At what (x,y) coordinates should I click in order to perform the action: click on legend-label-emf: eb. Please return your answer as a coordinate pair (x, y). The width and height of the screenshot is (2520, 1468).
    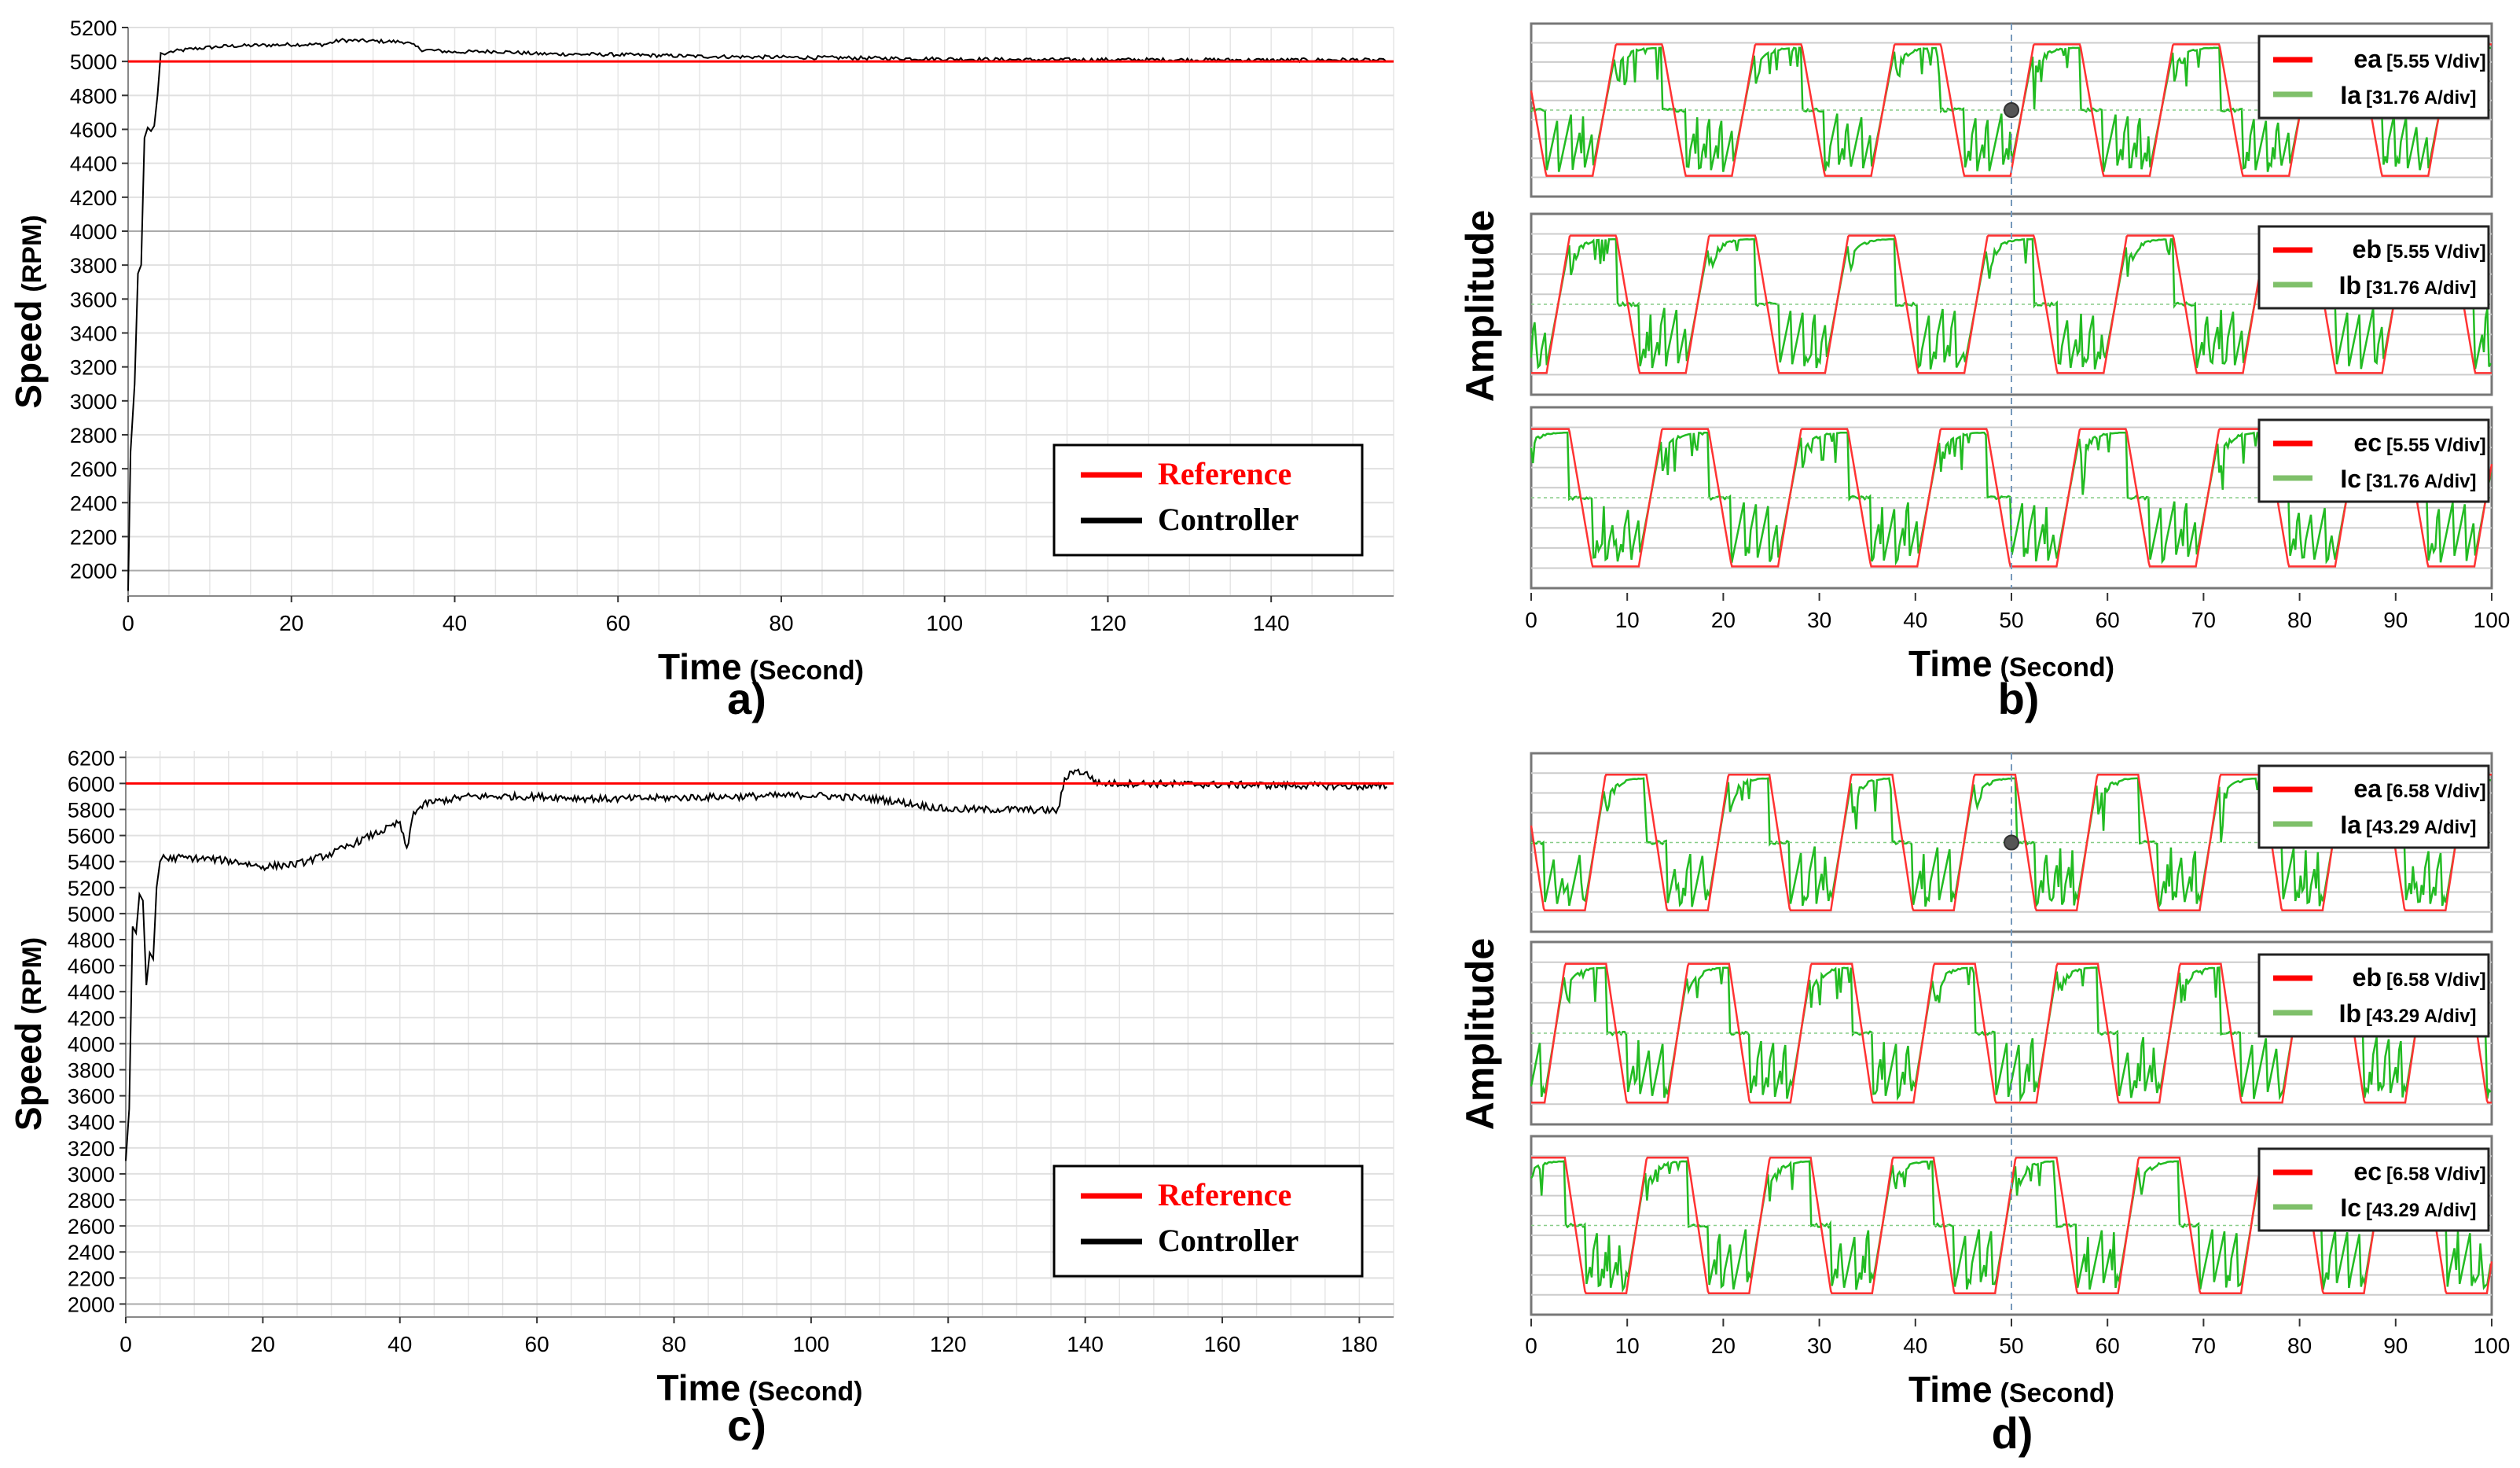
    Looking at the image, I should click on (2367, 978).